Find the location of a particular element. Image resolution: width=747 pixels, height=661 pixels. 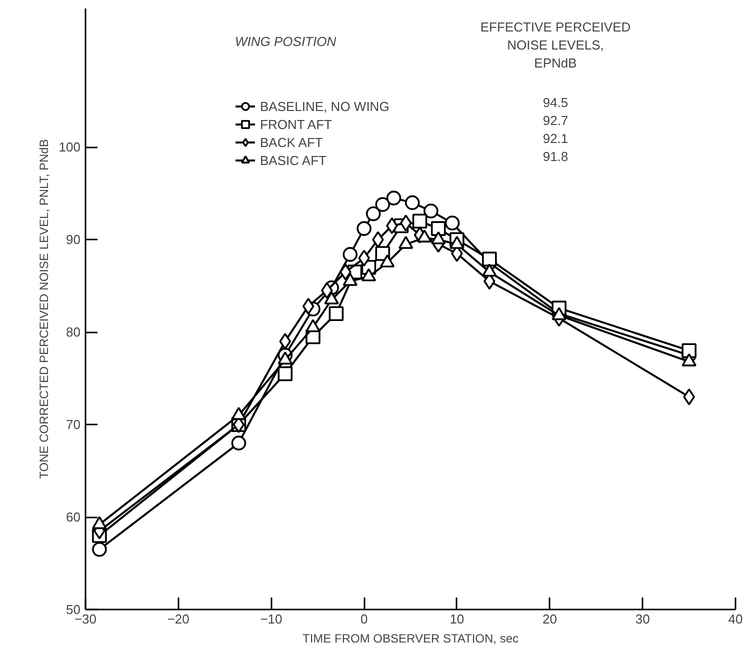

x-tick-label: 0 is located at coordinates (364, 619).